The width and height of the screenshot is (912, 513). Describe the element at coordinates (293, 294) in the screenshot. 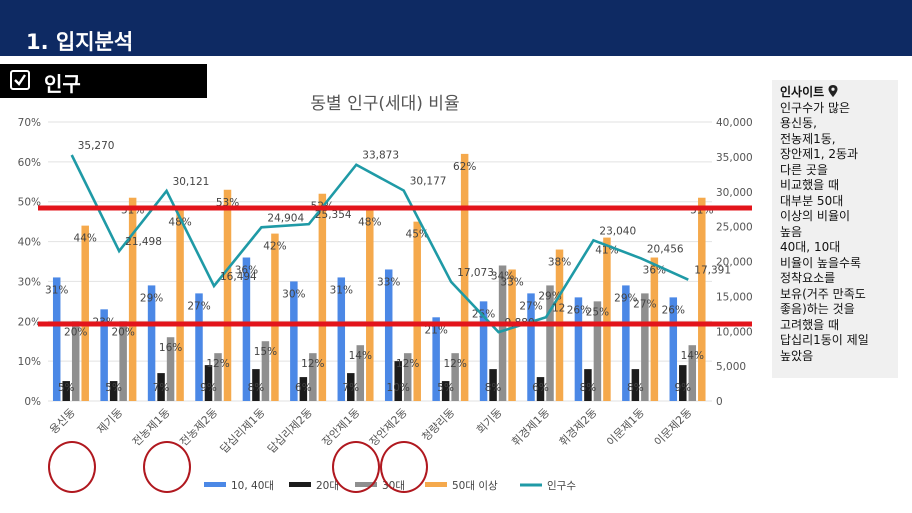

I see `bar-data-label: 30%` at that location.